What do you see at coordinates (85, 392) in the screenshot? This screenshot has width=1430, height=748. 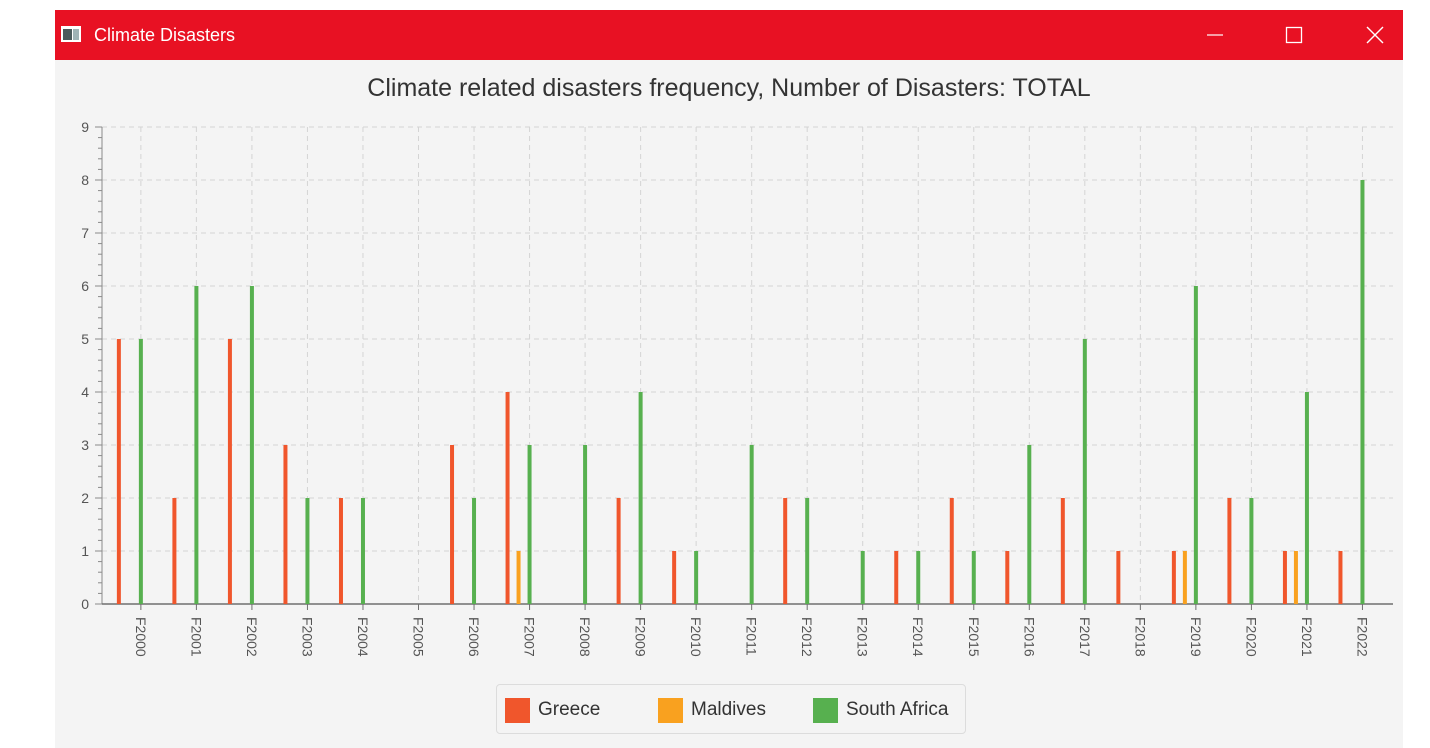 I see `y-tick-label: 4` at bounding box center [85, 392].